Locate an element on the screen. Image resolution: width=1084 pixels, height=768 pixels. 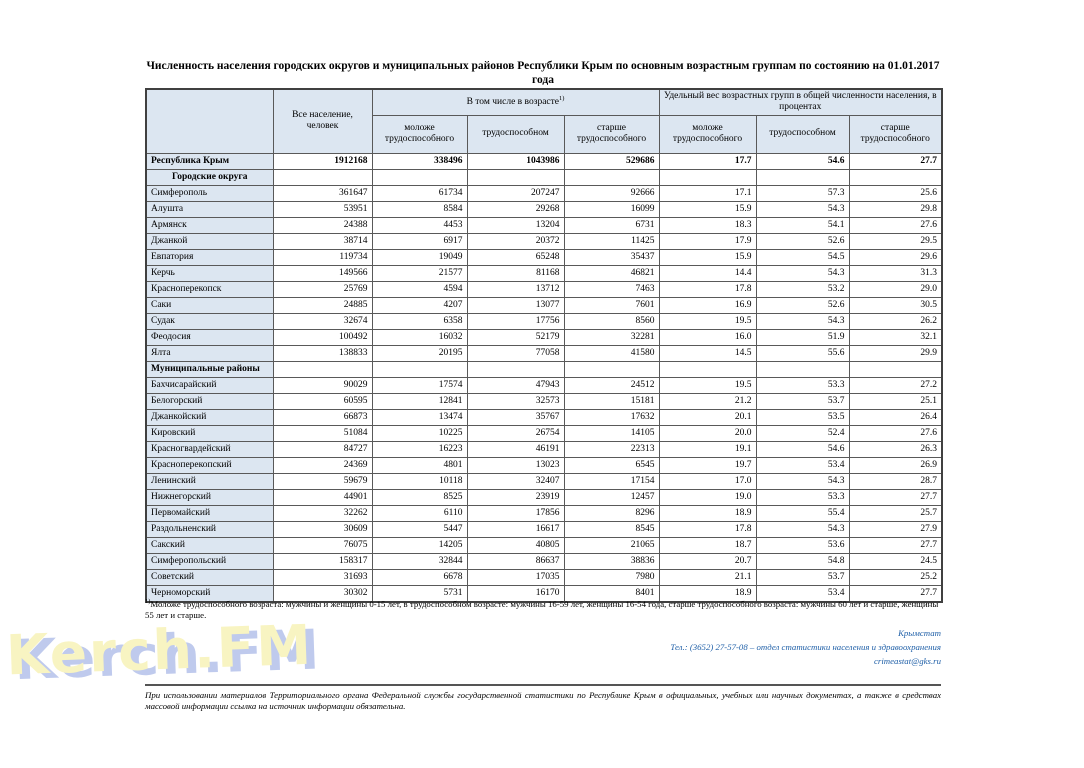
cell: 21065 is located at coordinates (611, 545).